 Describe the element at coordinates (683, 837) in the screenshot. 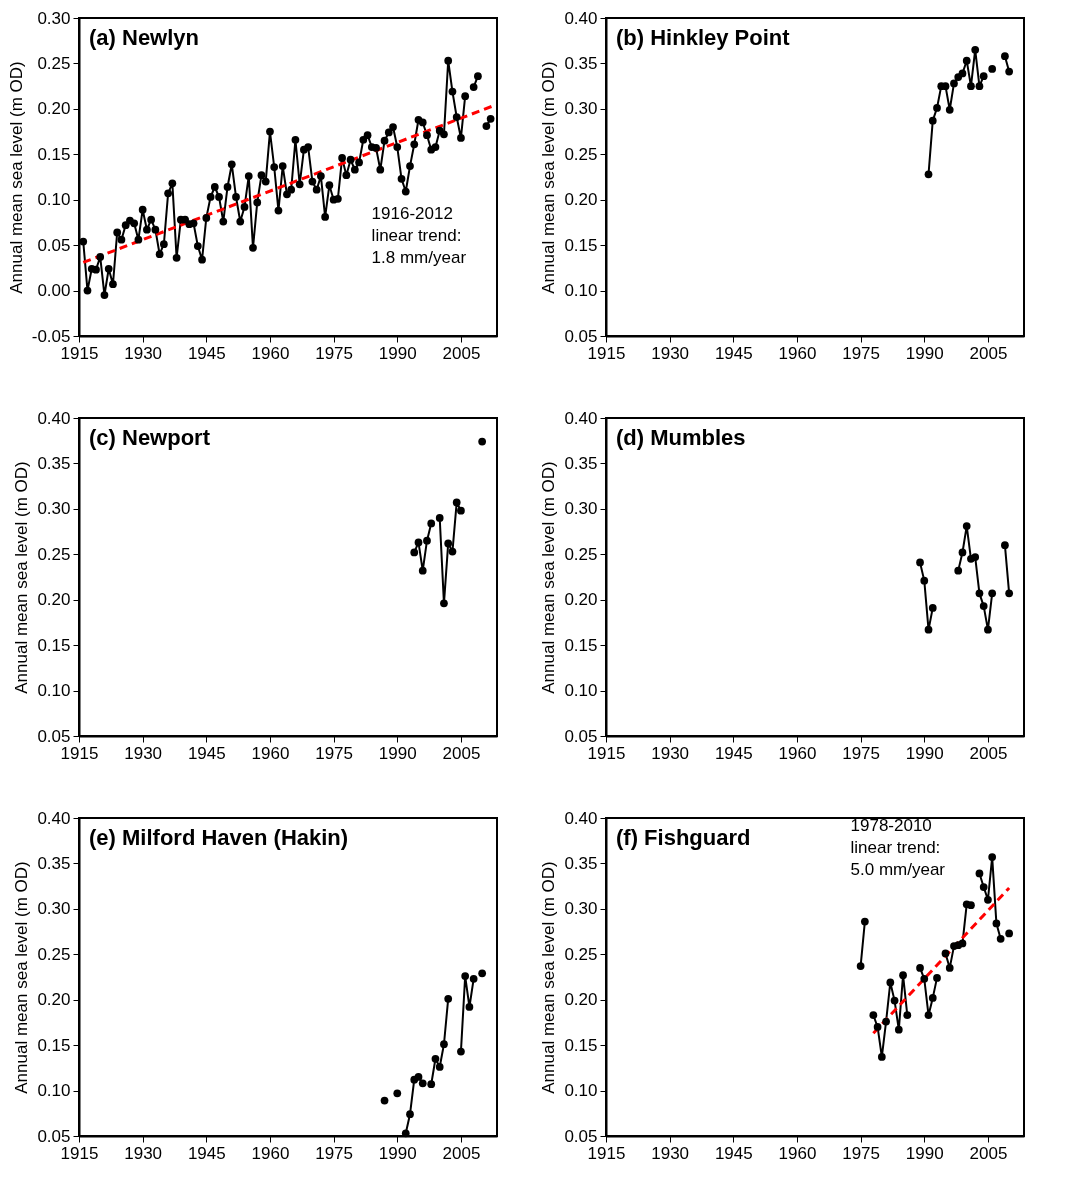

I see `chart-title: (f) Fishguard` at that location.